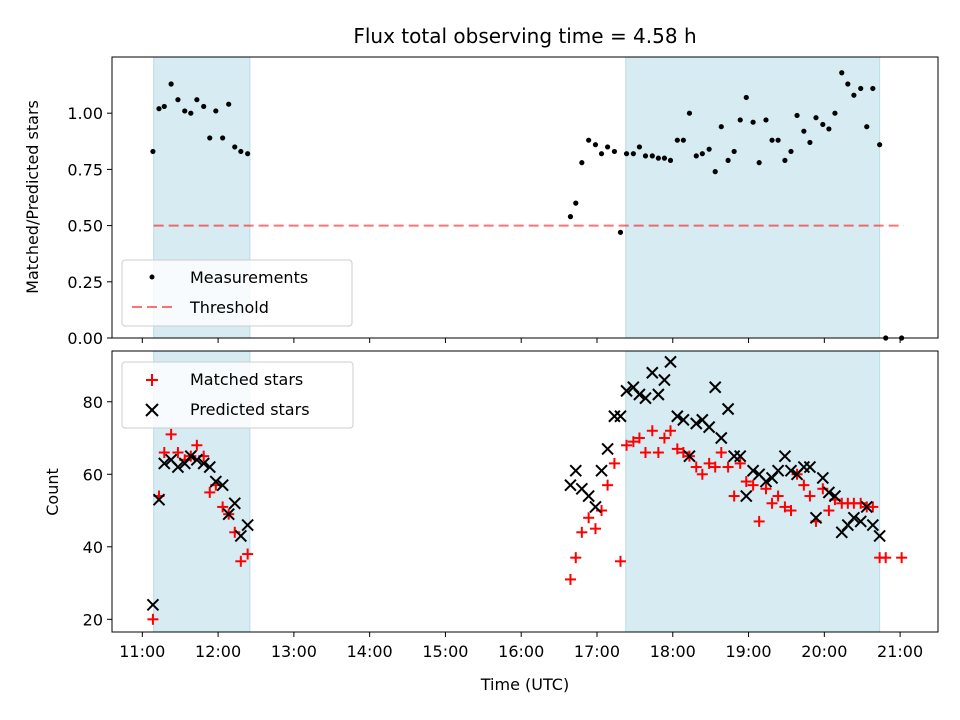 Image resolution: width=960 pixels, height=720 pixels. Describe the element at coordinates (97, 511) in the screenshot. I see `bottom-y-ticks: 20 40 60 80` at that location.